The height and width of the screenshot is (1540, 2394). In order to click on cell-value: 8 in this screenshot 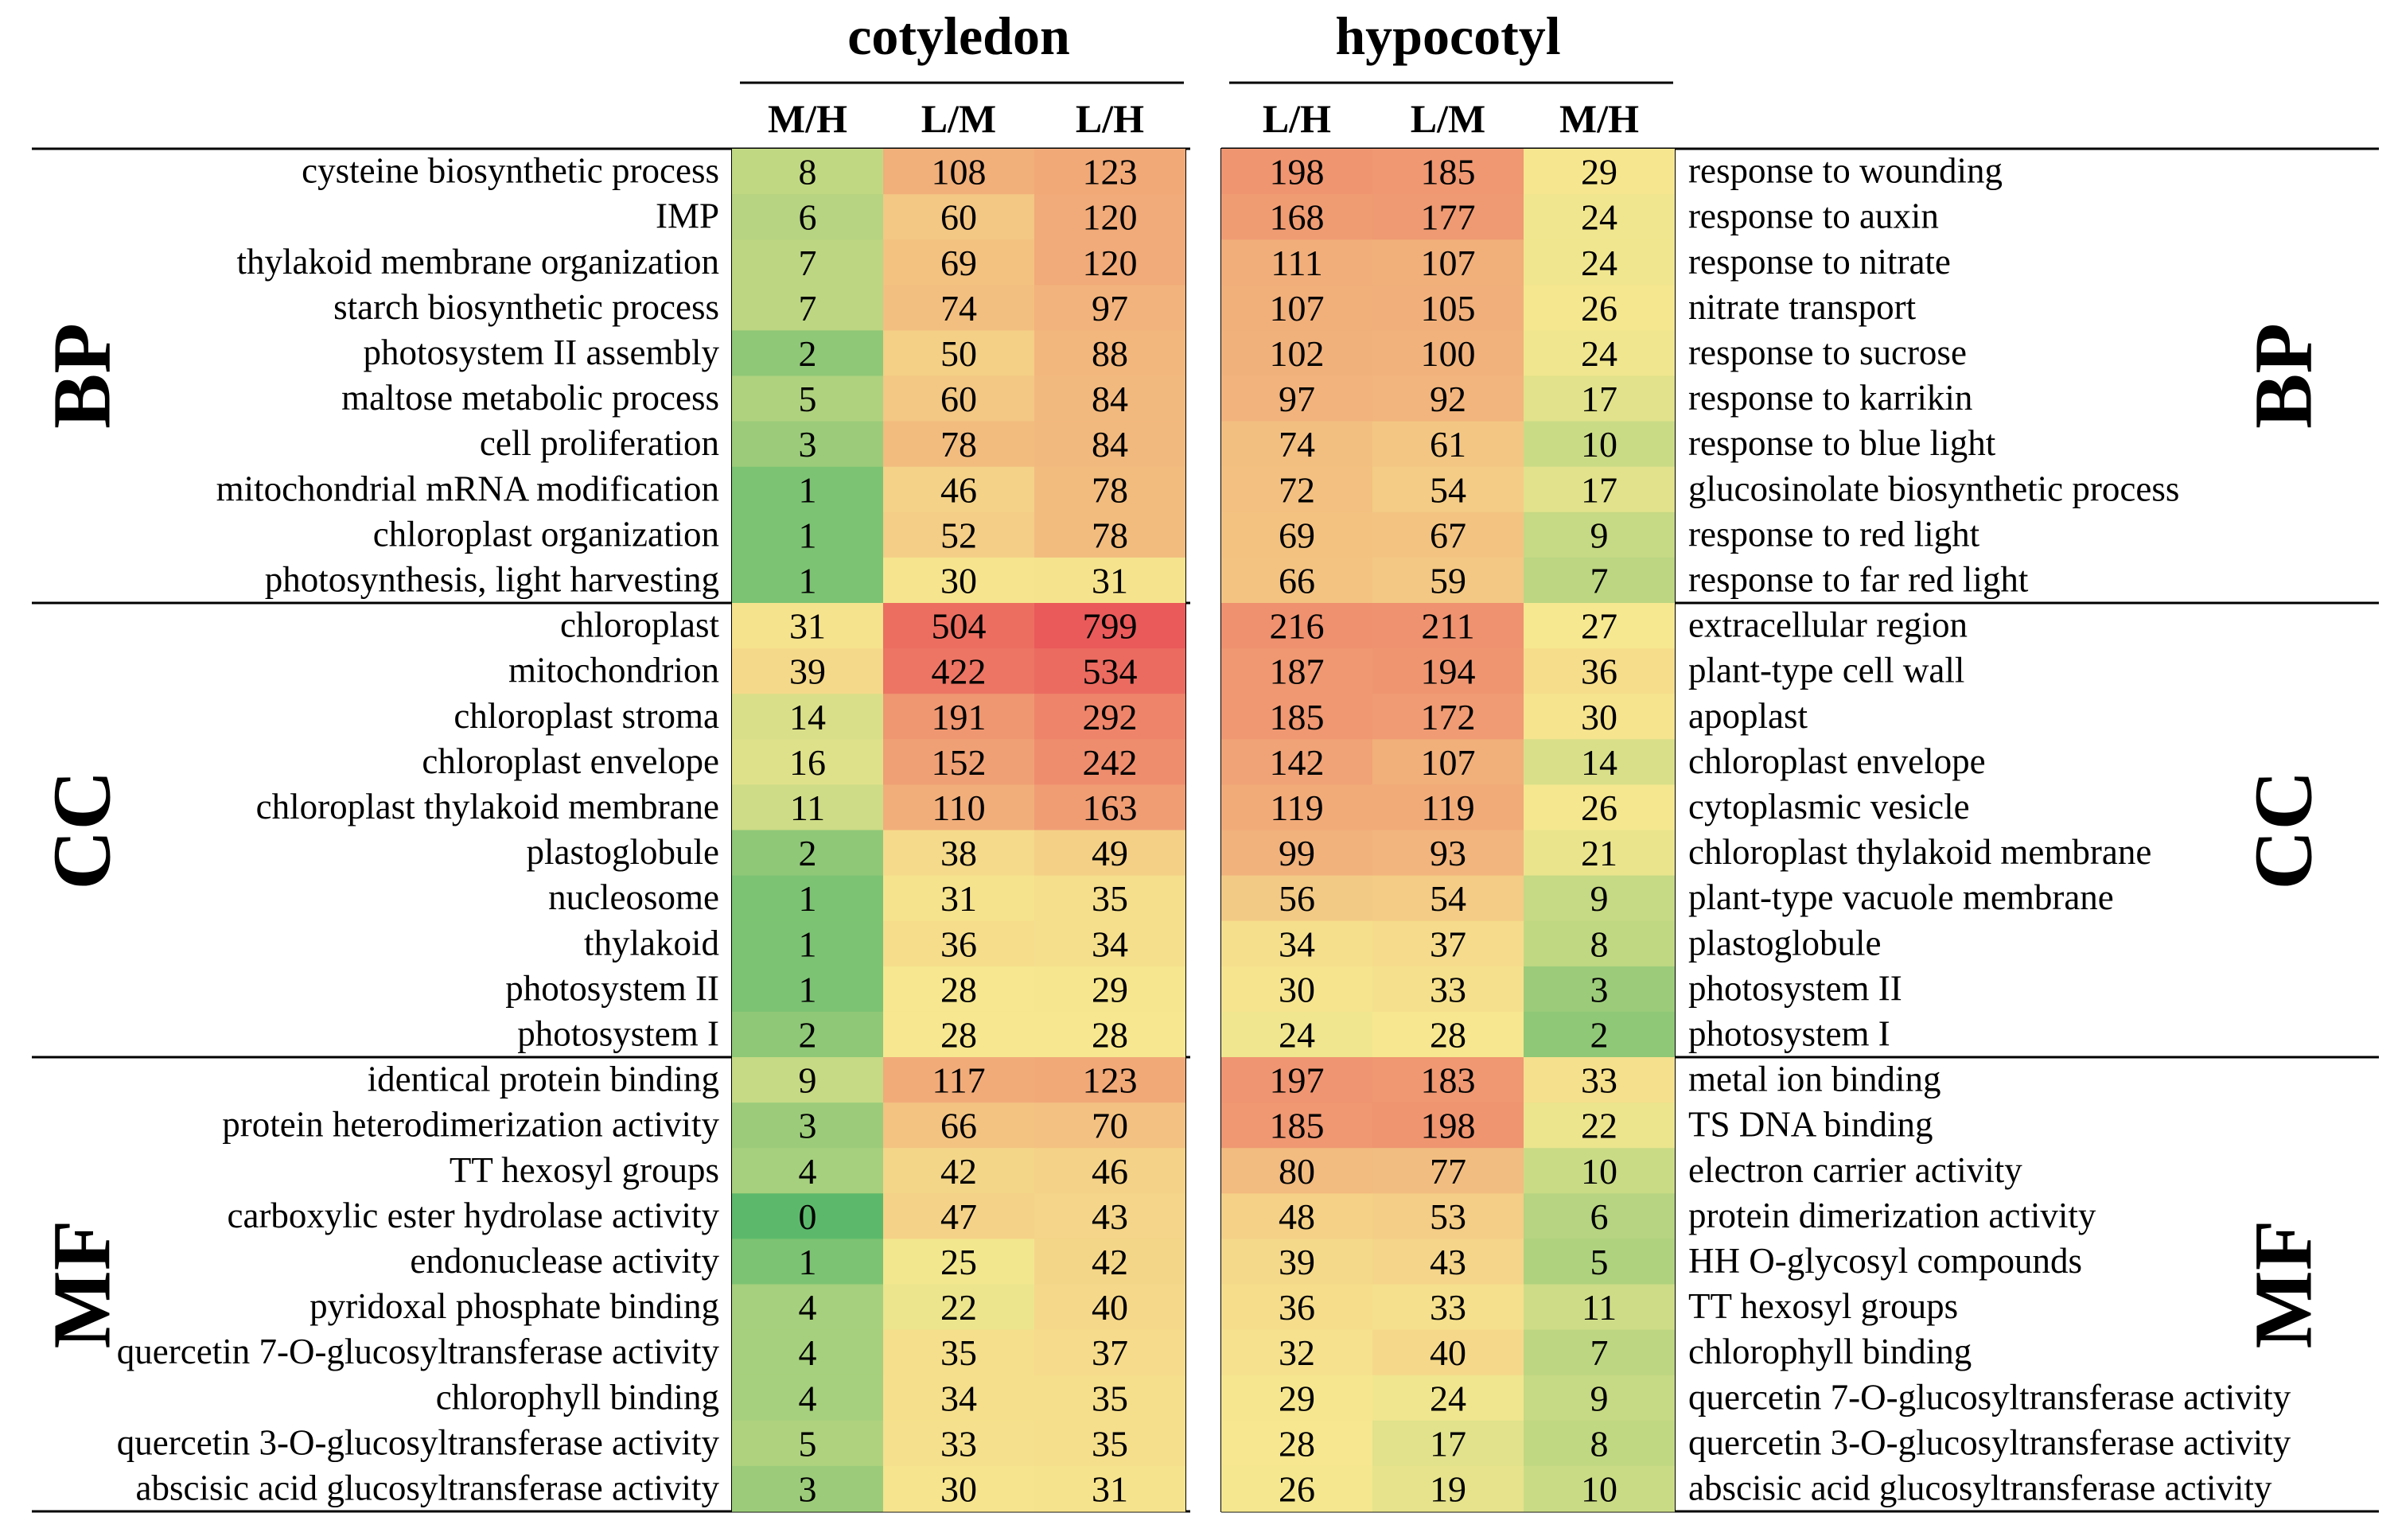, I will do `click(1599, 944)`.